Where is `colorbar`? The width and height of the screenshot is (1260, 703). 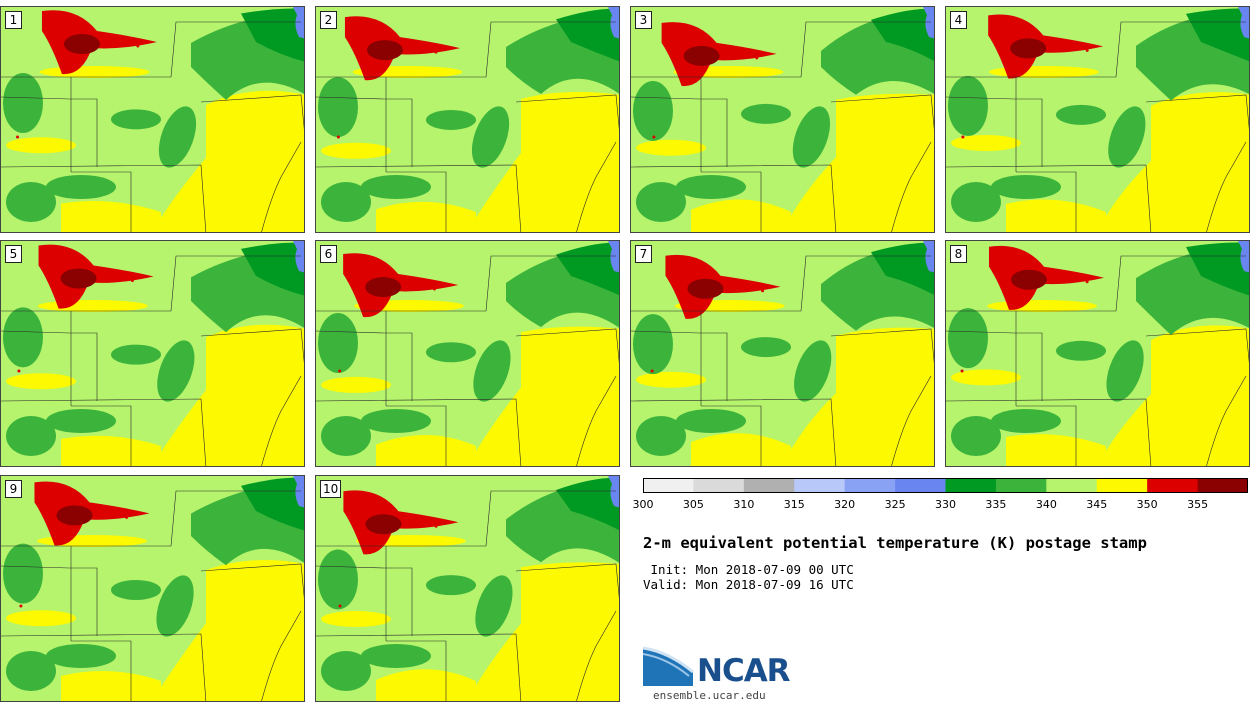 colorbar is located at coordinates (945, 485).